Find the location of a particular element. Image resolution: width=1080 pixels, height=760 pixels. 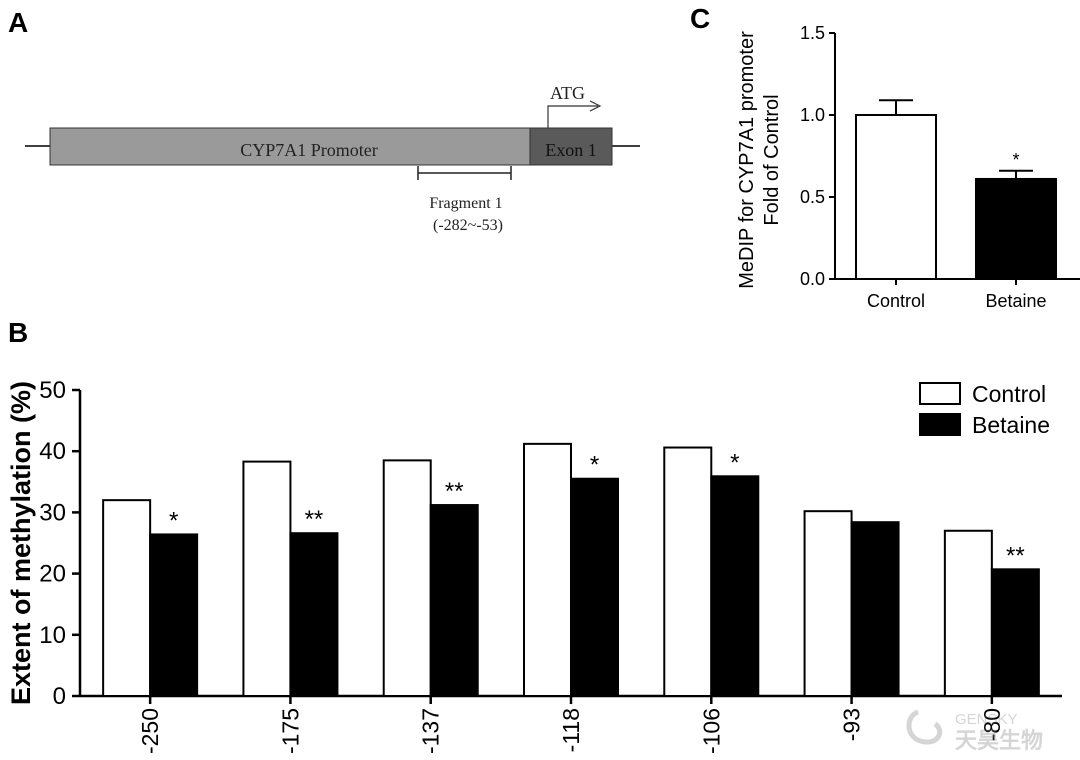

panel-b-letter: B is located at coordinates (18, 332).